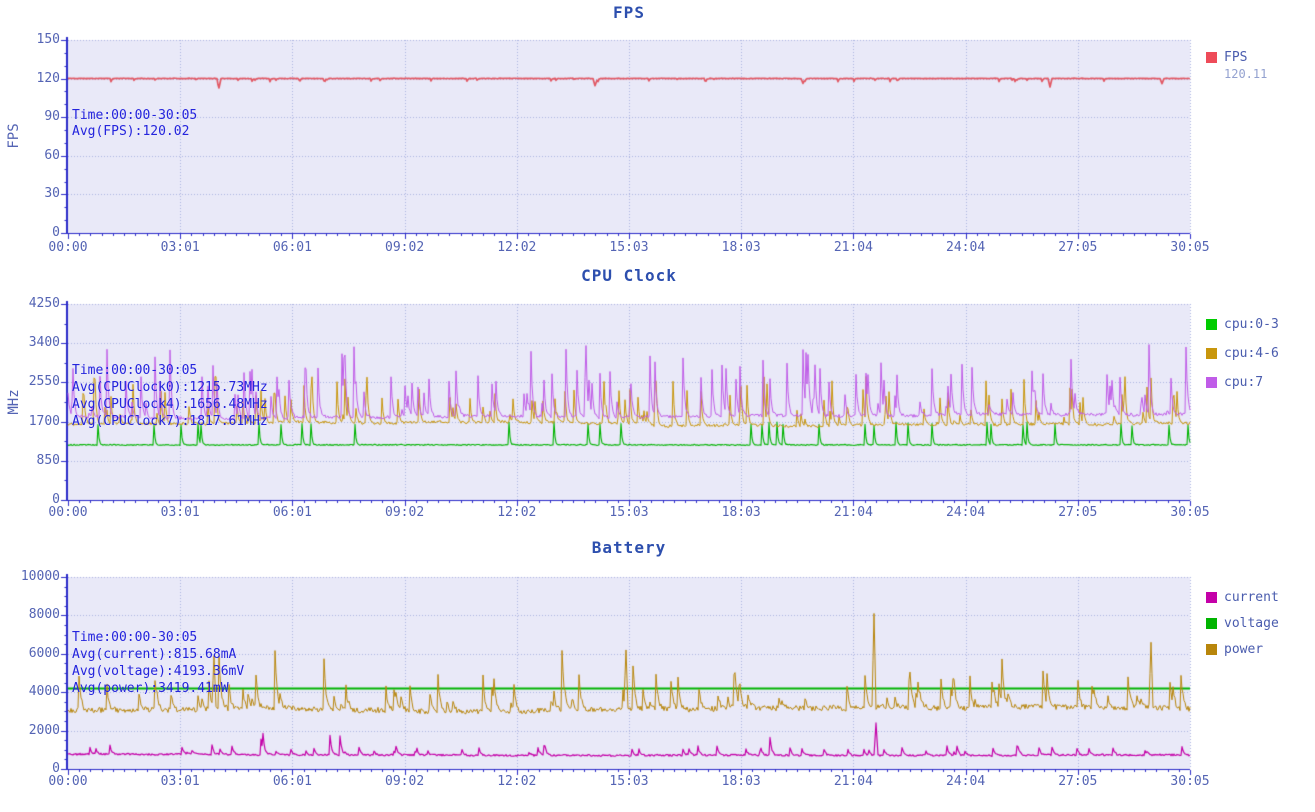 The height and width of the screenshot is (812, 1315). I want to click on y-tick-label: 90, so click(52, 117).